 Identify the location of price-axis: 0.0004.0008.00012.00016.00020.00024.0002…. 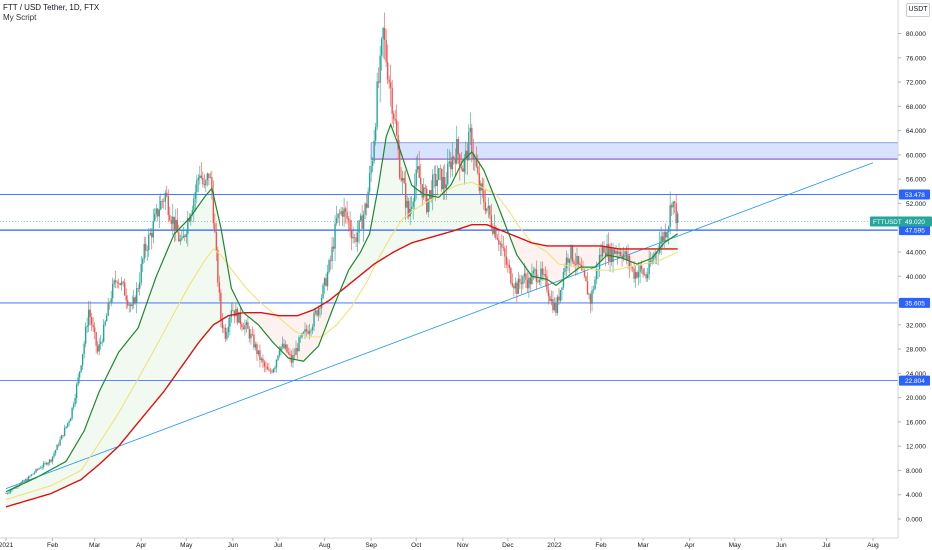
(912, 277).